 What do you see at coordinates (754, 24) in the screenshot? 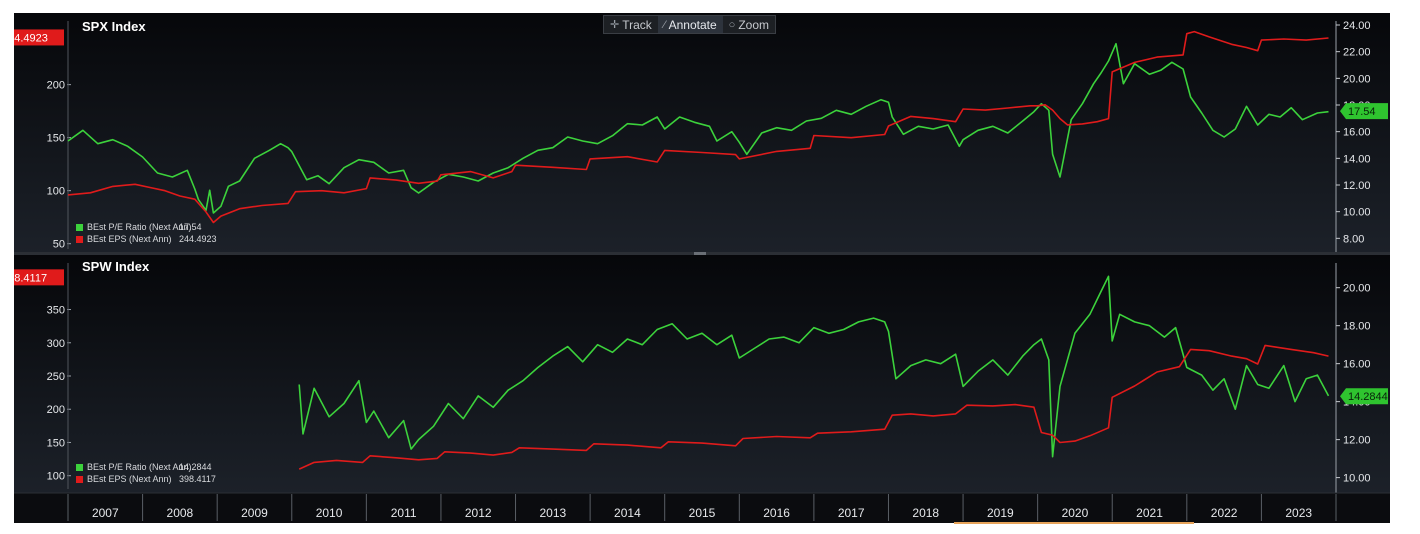
I see `zoom-tool-label: Zoom` at bounding box center [754, 24].